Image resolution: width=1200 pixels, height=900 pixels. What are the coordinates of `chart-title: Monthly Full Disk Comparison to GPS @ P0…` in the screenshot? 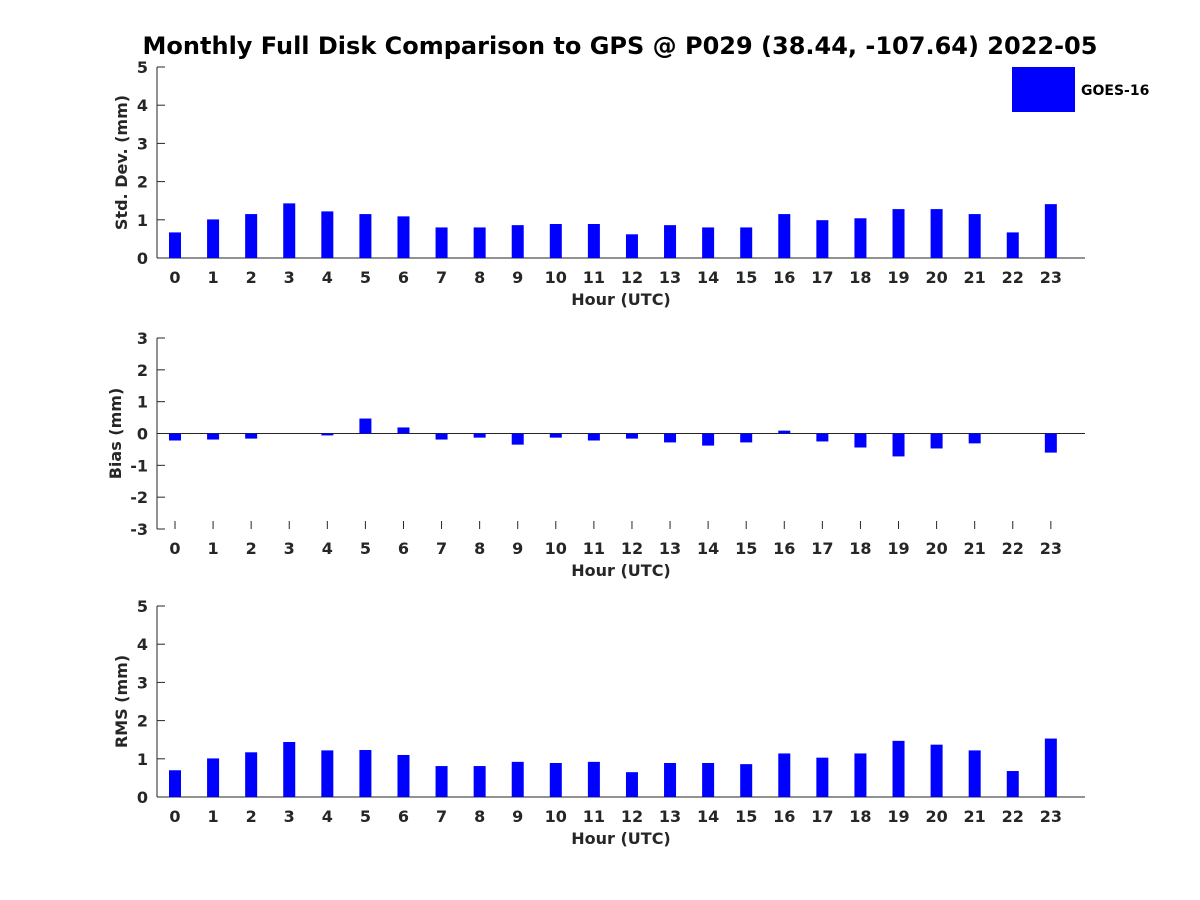 It's located at (620, 46).